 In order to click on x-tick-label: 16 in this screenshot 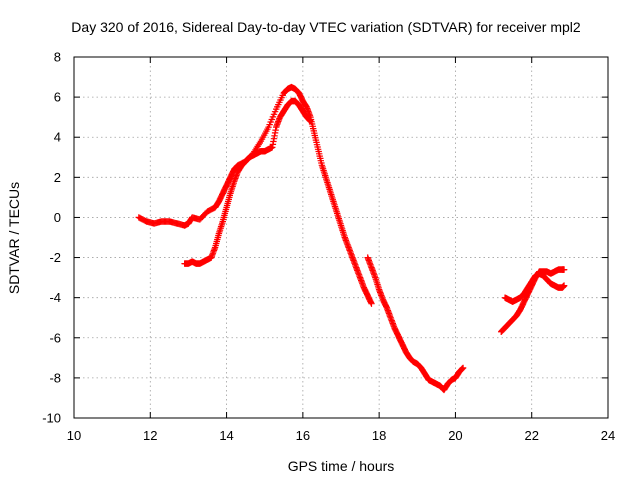, I will do `click(303, 435)`.